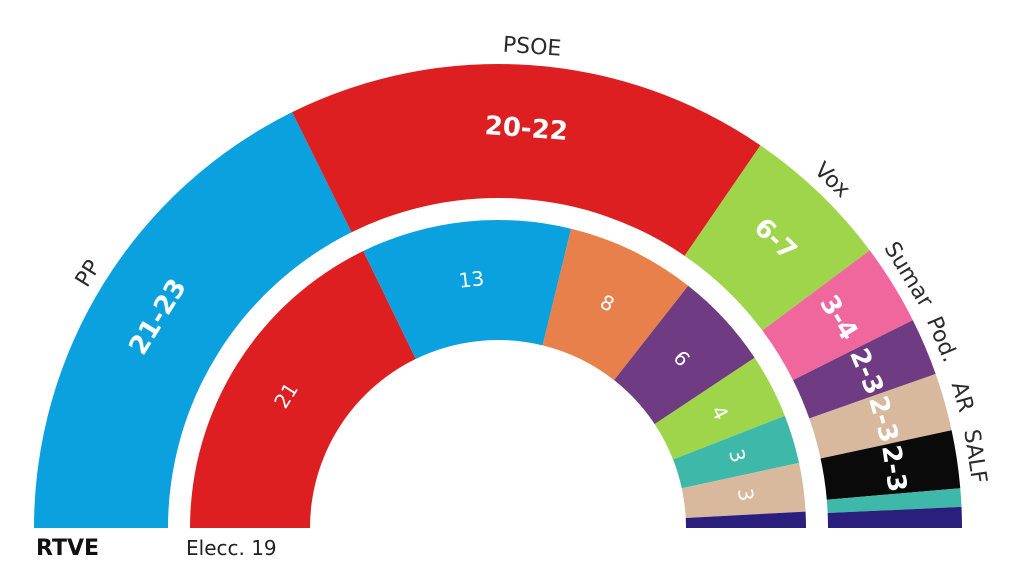 The image size is (1024, 576). What do you see at coordinates (745, 495) in the screenshot?
I see `ring-1-seat-label-6: 3` at bounding box center [745, 495].